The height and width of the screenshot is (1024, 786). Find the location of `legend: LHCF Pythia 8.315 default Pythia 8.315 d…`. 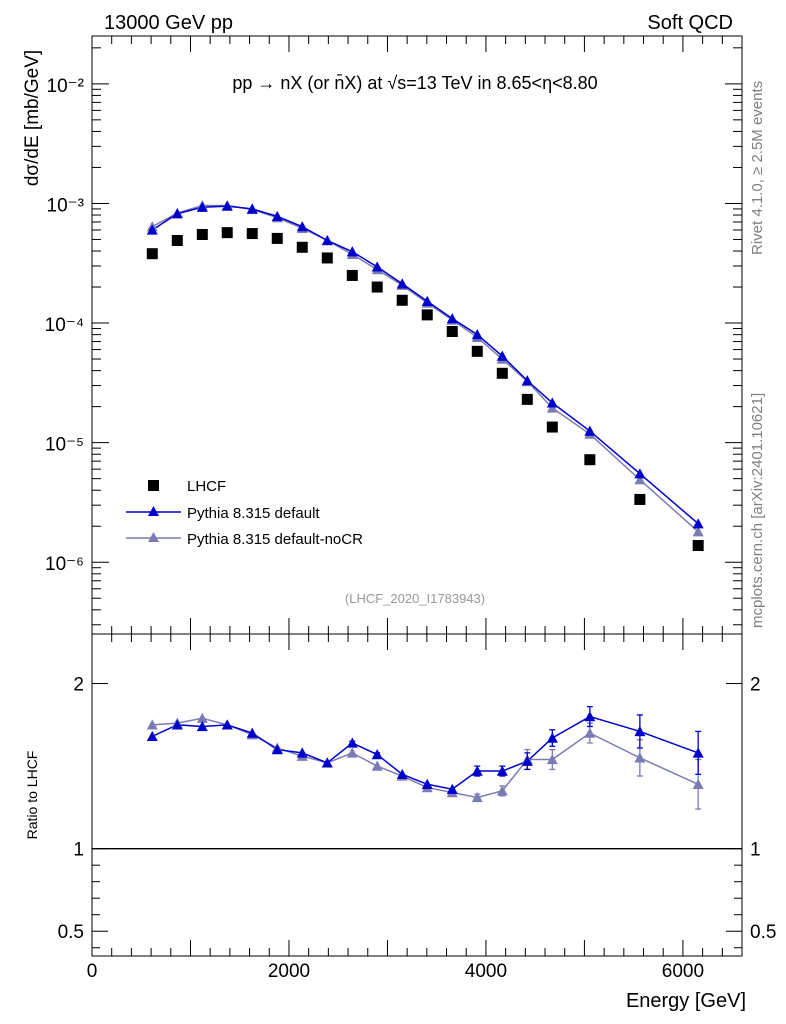

legend: LHCF Pythia 8.315 default Pythia 8.315 d… is located at coordinates (244, 513).